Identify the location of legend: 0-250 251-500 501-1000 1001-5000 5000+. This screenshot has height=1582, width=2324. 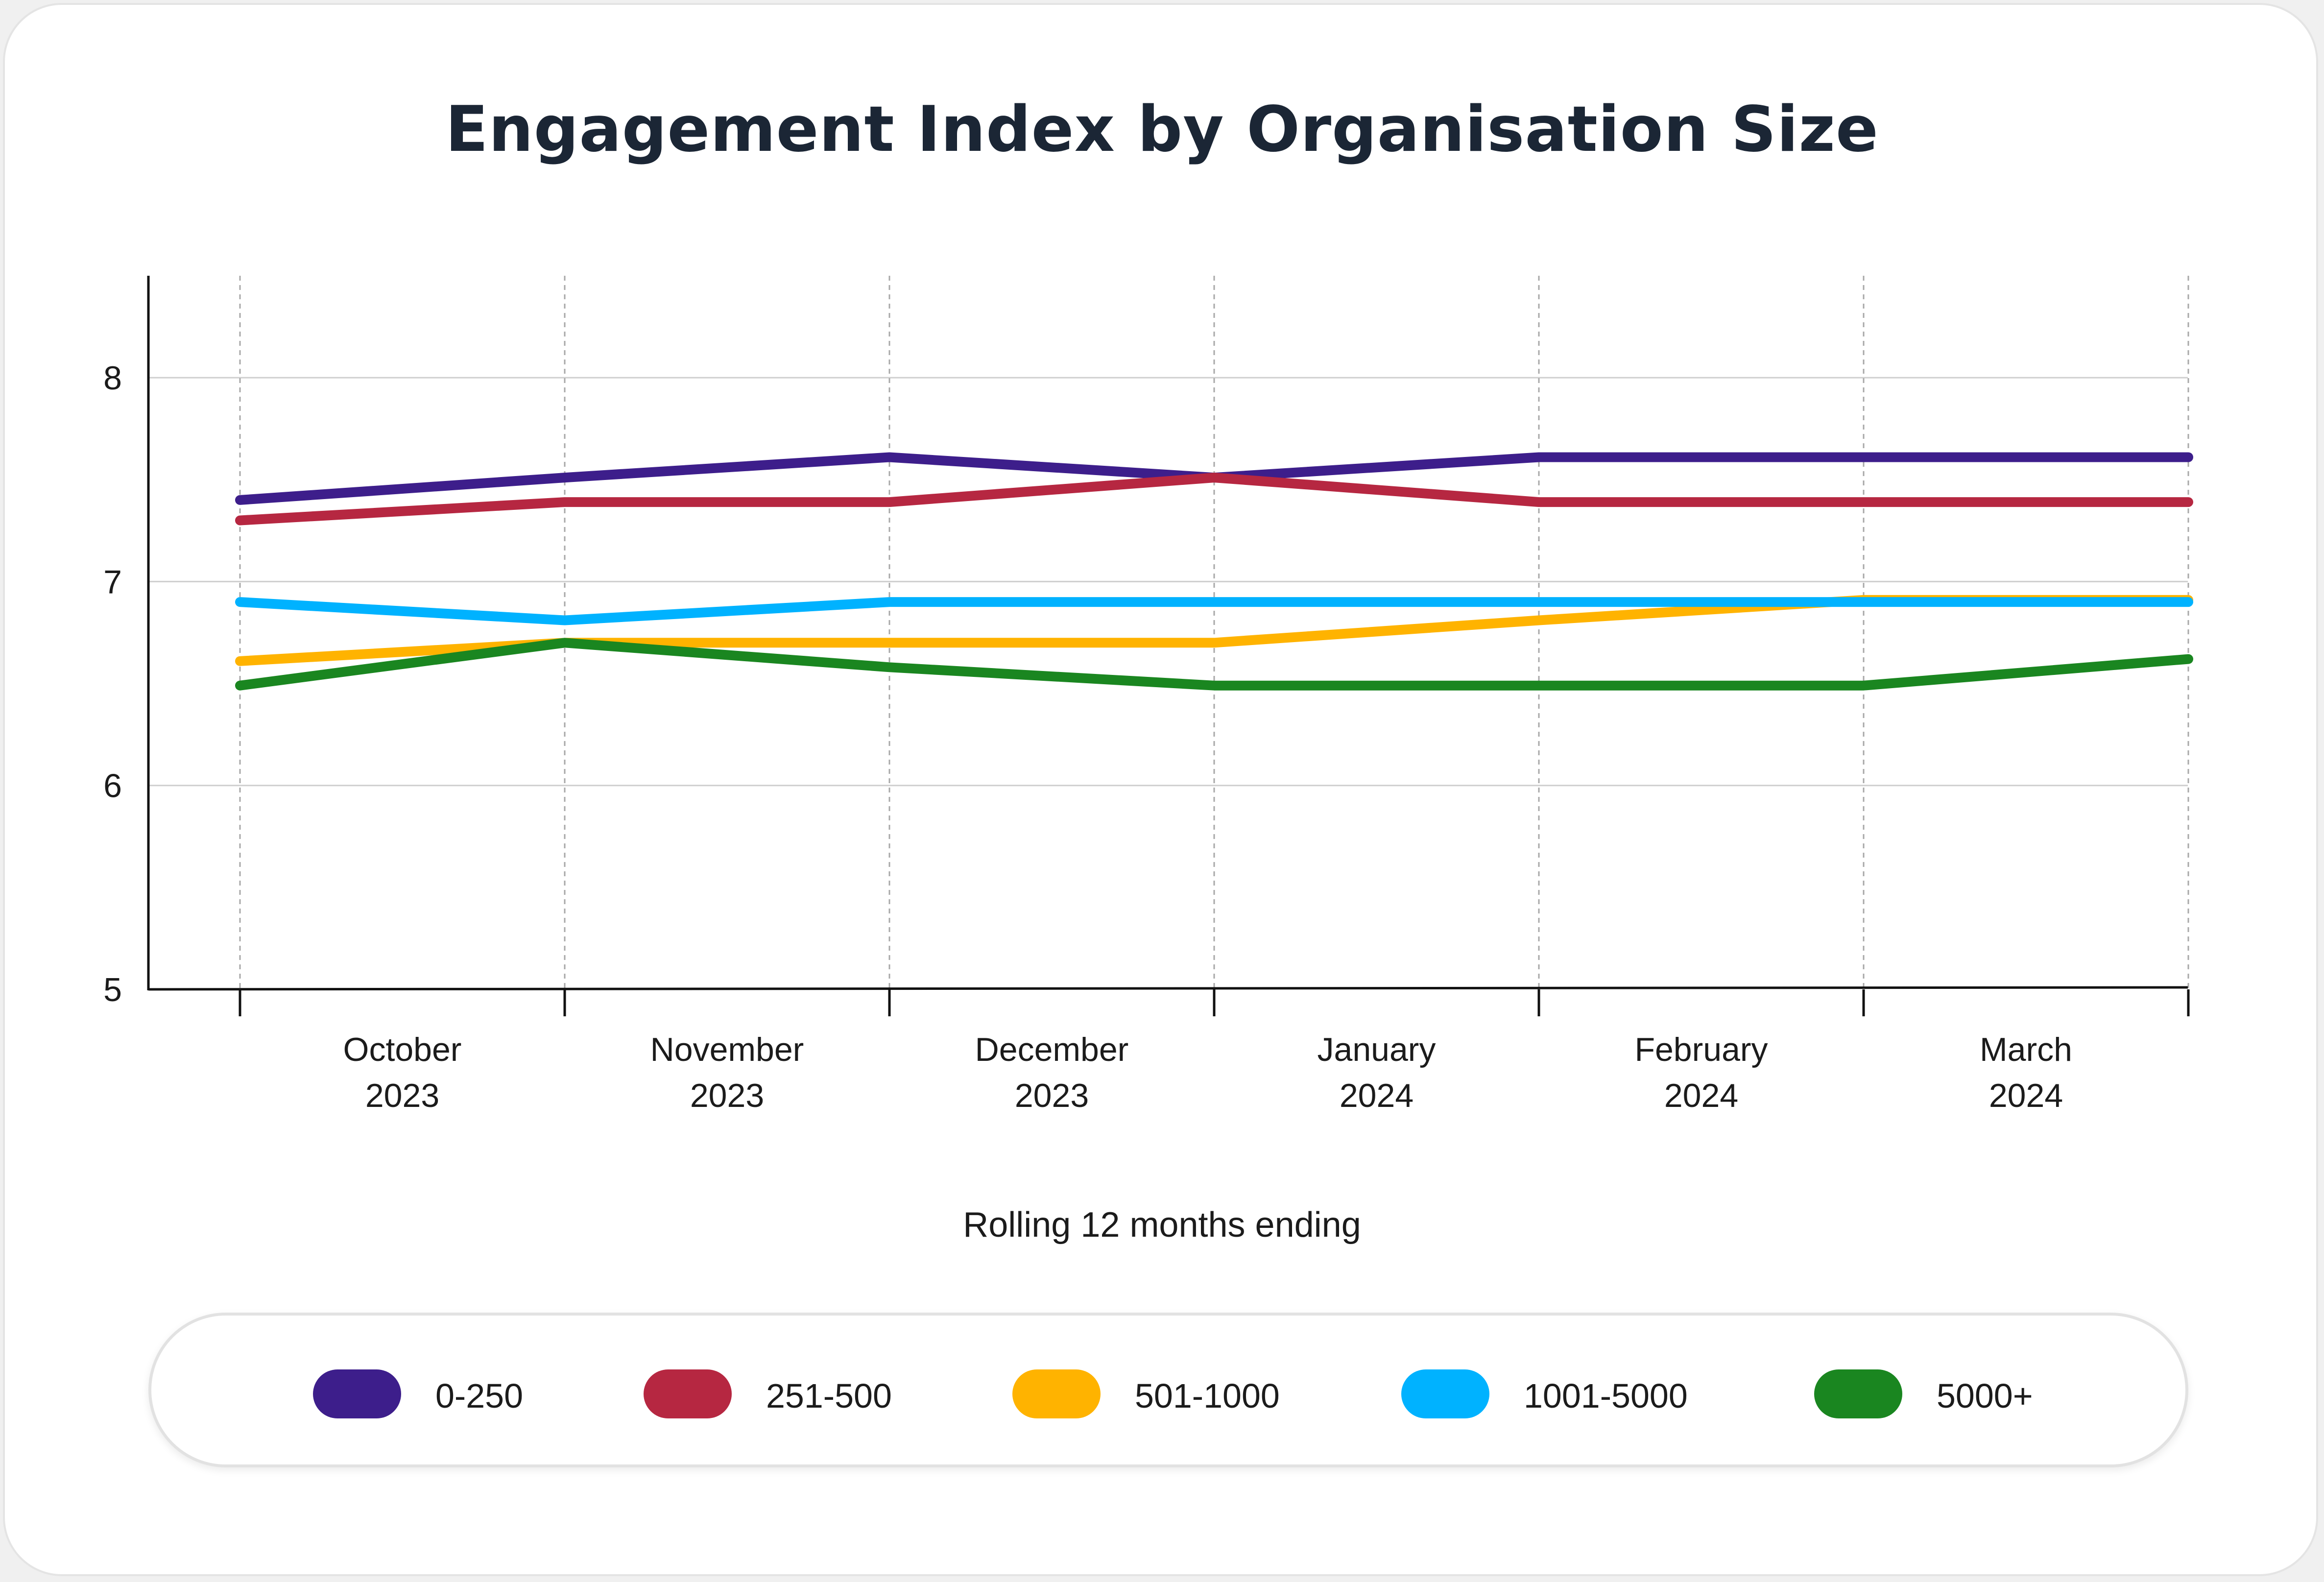
(1168, 1390).